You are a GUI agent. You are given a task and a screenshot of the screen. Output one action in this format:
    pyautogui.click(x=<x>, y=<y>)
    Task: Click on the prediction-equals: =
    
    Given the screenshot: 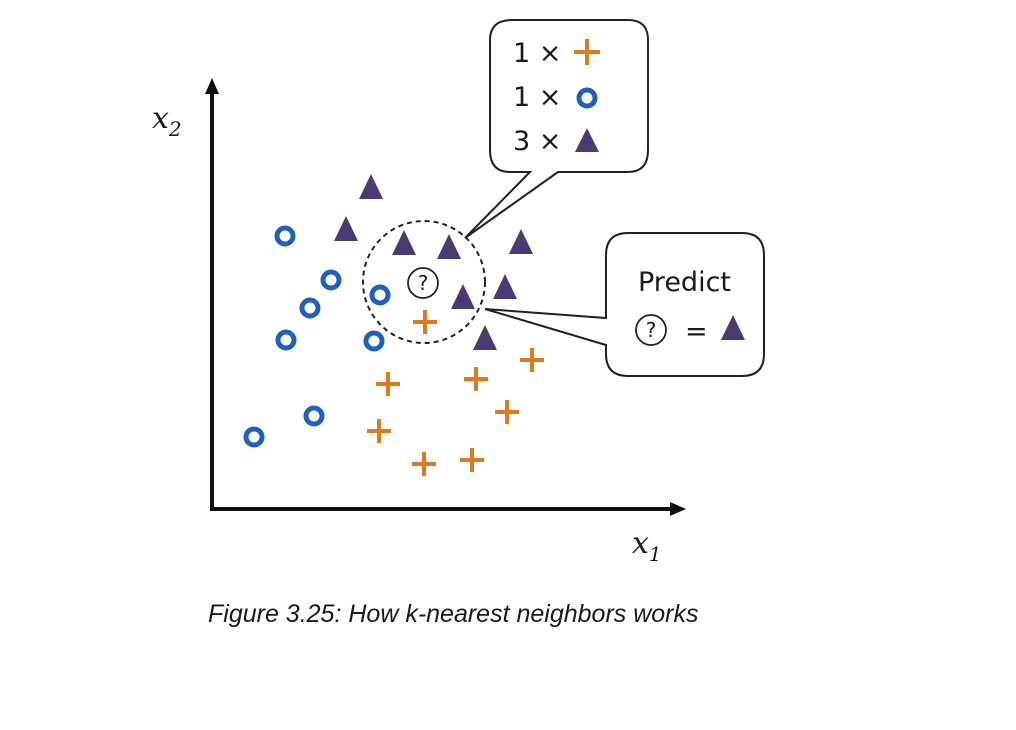 What is the action you would take?
    pyautogui.click(x=696, y=331)
    